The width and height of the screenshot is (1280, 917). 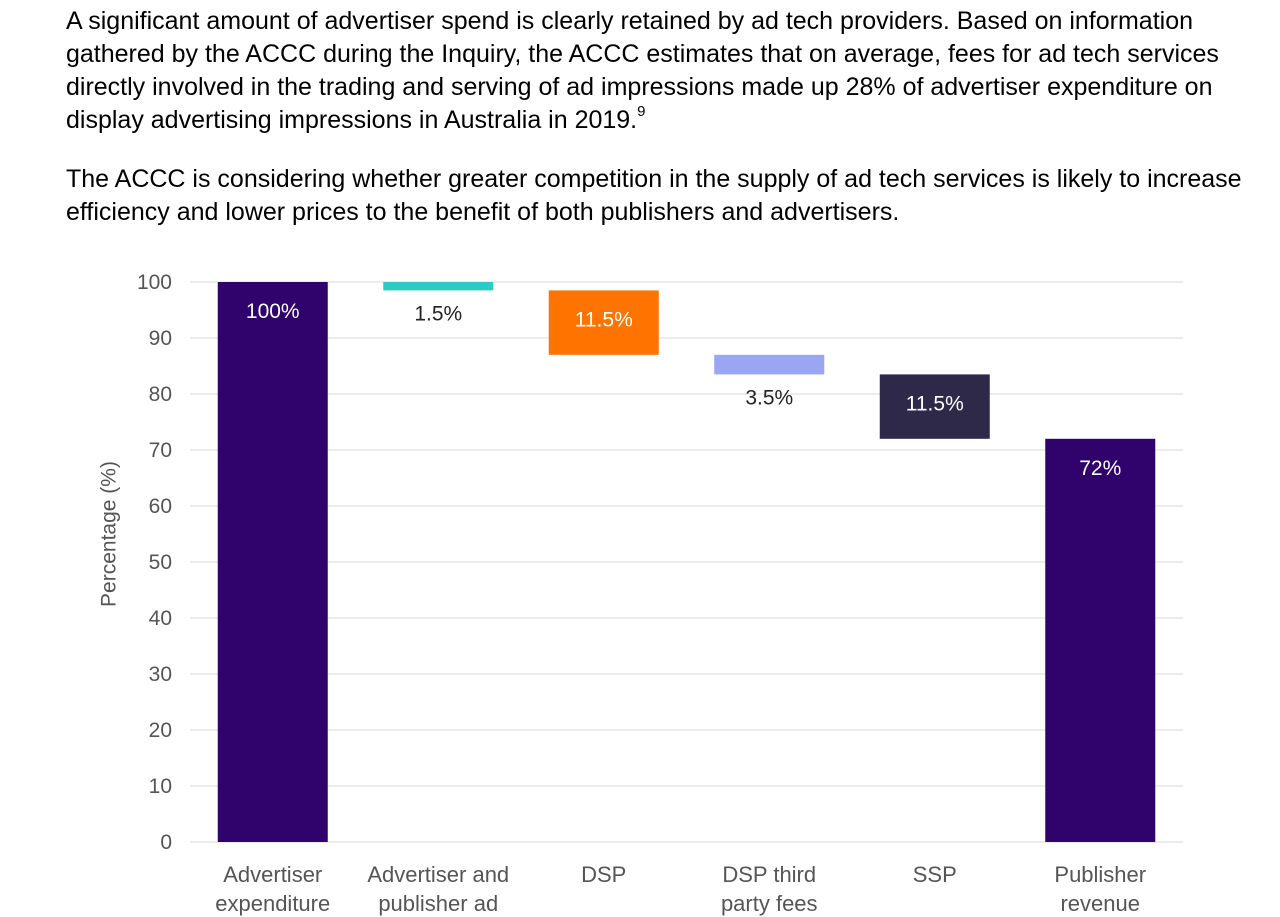 I want to click on y-tick-label: 60, so click(x=160, y=506).